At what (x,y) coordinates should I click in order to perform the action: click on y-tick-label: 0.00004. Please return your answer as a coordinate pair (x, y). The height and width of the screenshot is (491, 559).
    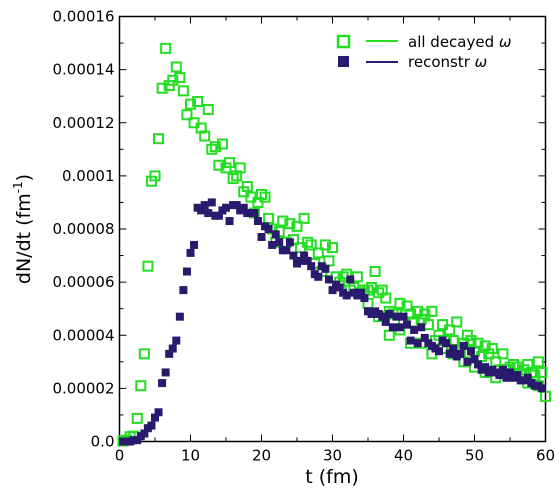
    Looking at the image, I should click on (83, 335).